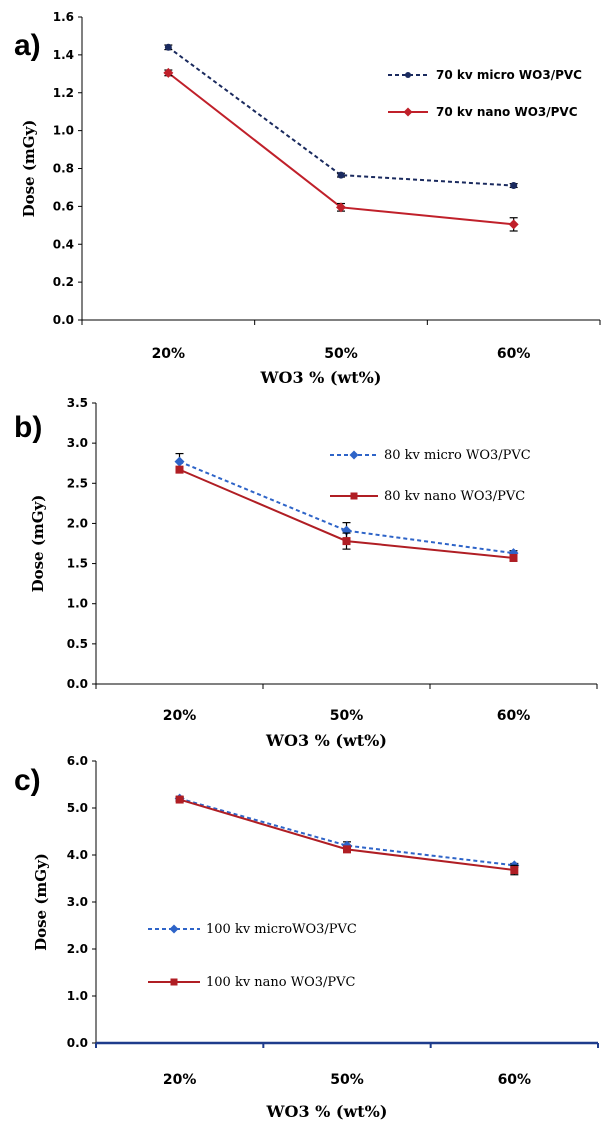 This screenshot has width=603, height=1126. Describe the element at coordinates (454, 496) in the screenshot. I see `legend-label: 80 kv nano WO3/PVC` at that location.